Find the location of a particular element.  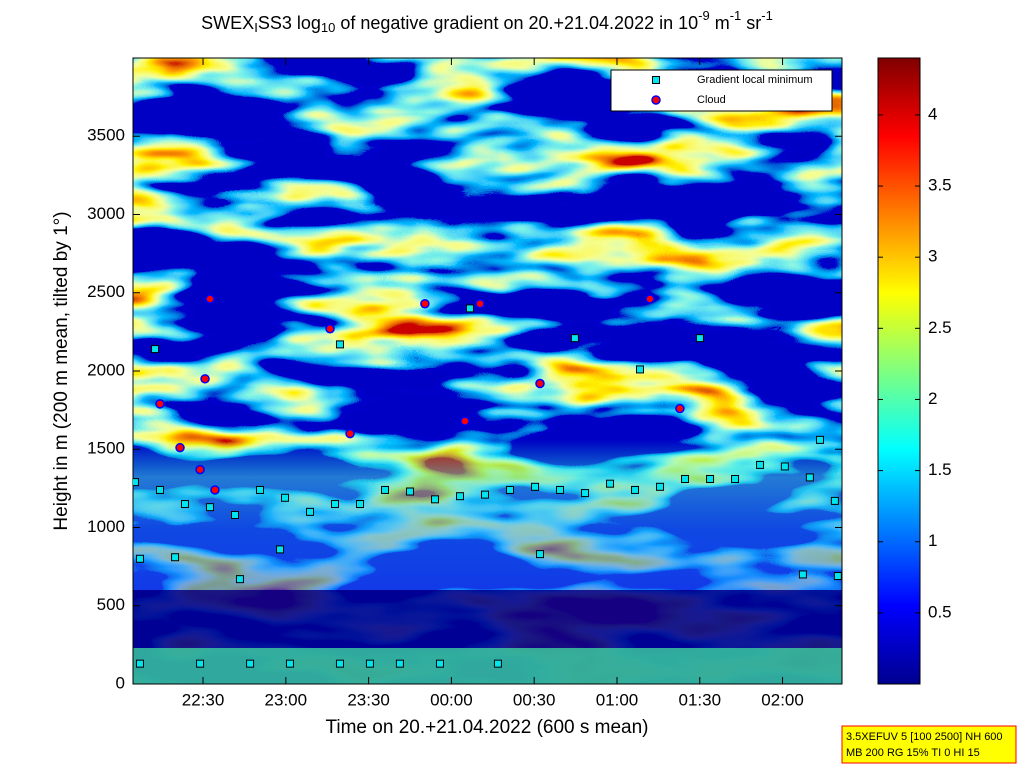

colorbar-tick-label: 2 is located at coordinates (932, 398).